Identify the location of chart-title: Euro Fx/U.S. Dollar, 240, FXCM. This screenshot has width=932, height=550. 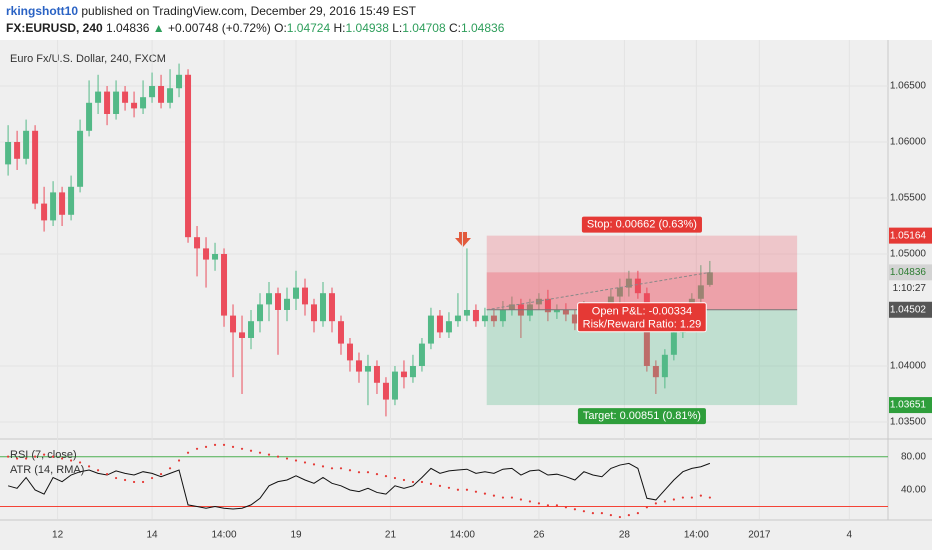
(88, 59).